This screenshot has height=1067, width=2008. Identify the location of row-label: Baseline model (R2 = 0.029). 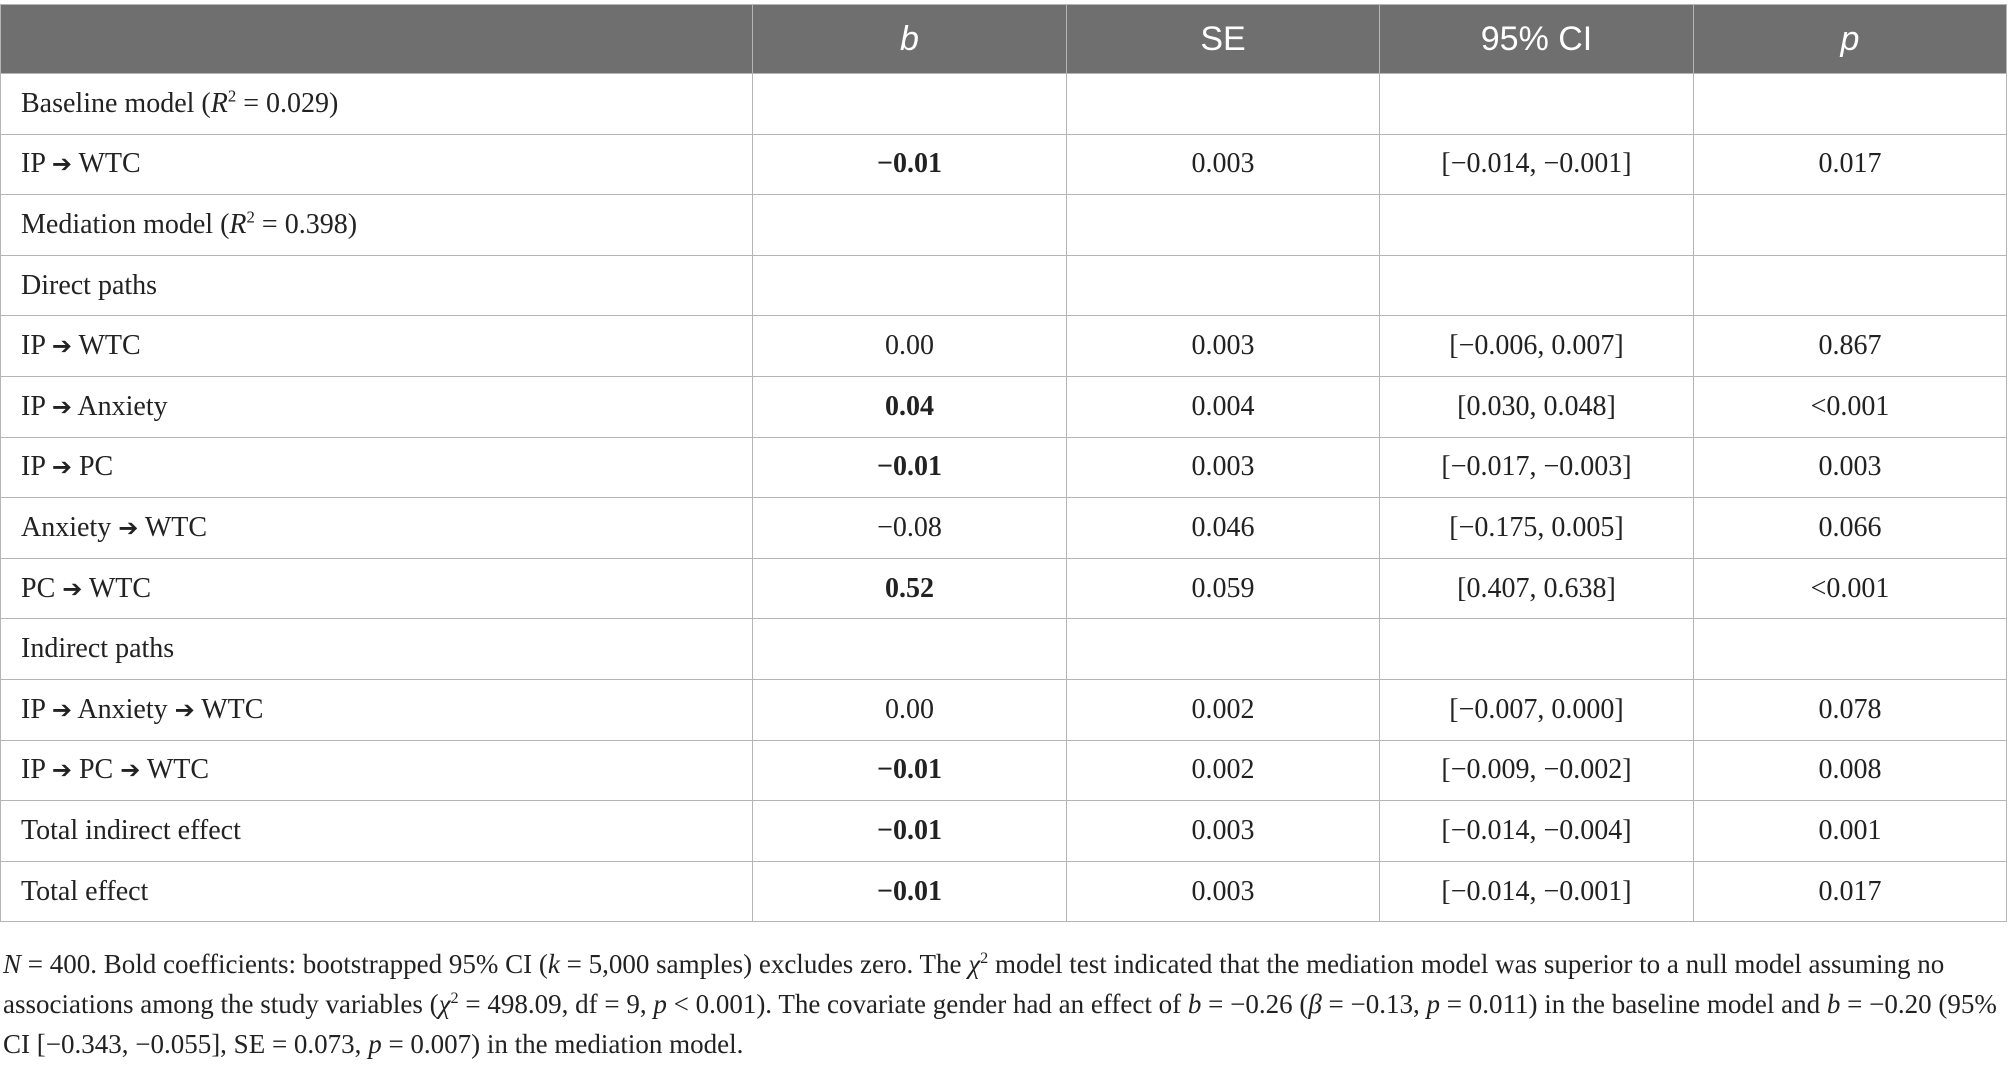
(376, 104).